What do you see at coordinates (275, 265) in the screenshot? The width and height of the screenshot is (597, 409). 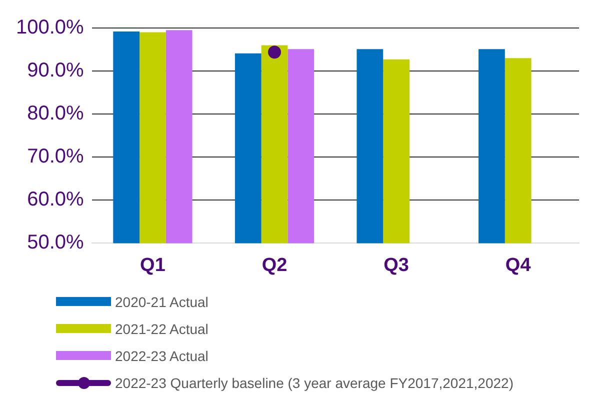 I see `x-tick-label: Q2` at bounding box center [275, 265].